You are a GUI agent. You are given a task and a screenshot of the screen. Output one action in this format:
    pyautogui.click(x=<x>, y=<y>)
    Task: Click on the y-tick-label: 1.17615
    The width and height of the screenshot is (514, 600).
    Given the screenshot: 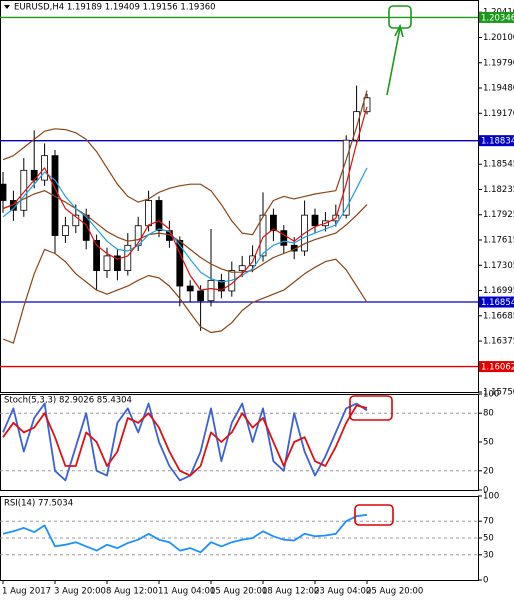 What is the action you would take?
    pyautogui.click(x=498, y=241)
    